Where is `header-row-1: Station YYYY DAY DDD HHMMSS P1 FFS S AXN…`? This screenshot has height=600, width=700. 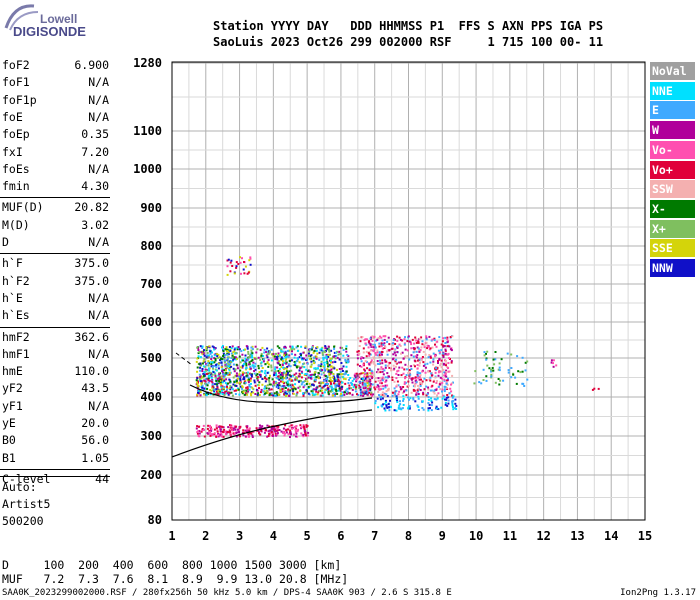
header-row-1: Station YYYY DAY DDD HHMMSS P1 FFS S AXN… is located at coordinates (408, 26).